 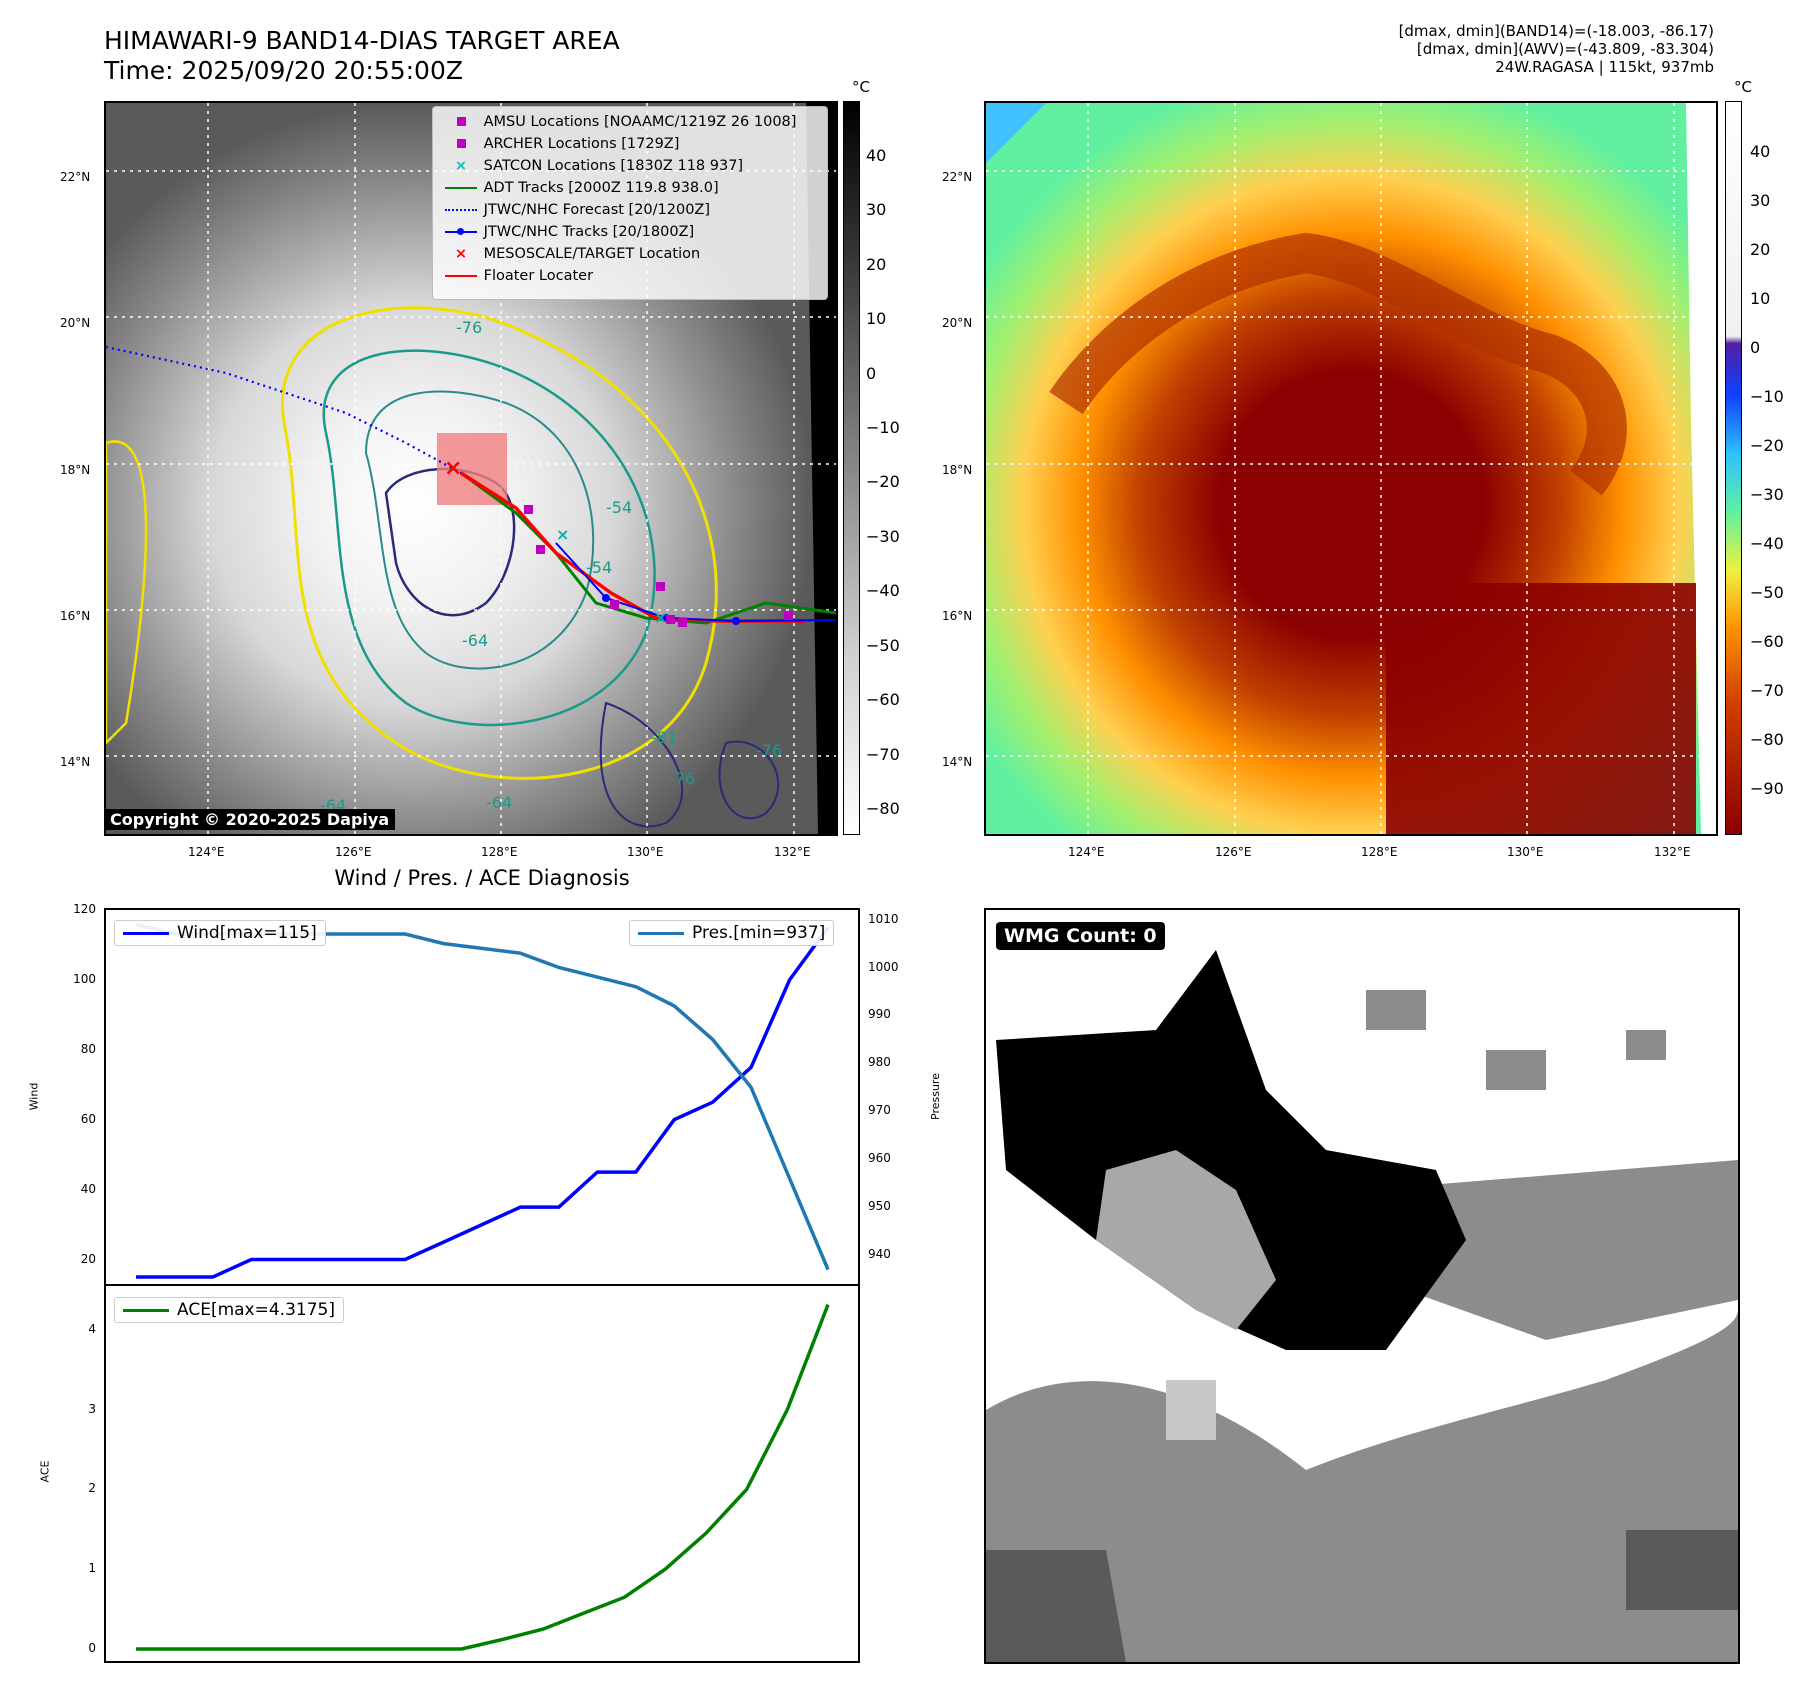 I want to click on wind-legend: Wind[max=115], so click(x=220, y=933).